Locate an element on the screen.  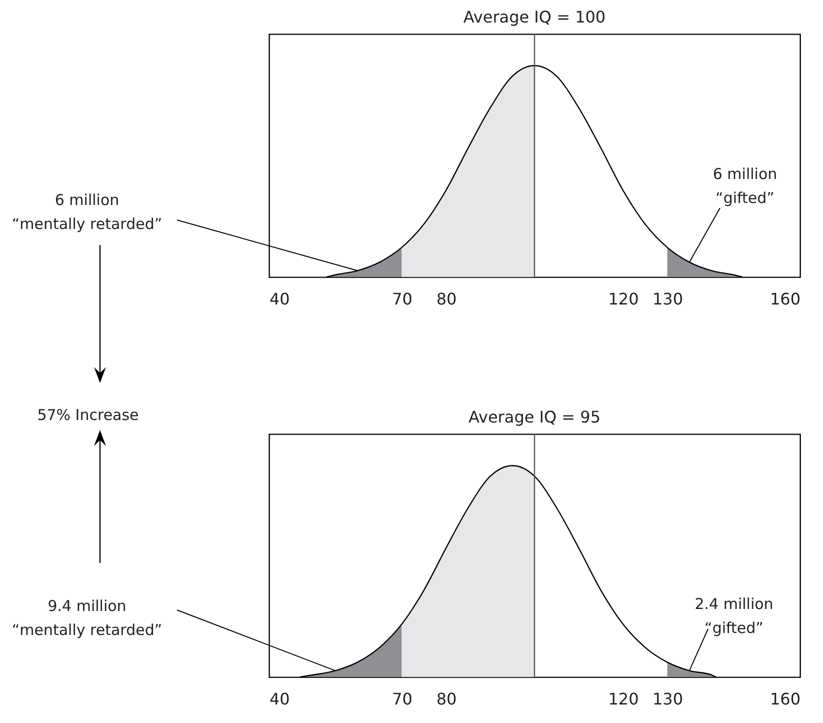
annotation: 6 million “gifted” is located at coordinates (745, 186).